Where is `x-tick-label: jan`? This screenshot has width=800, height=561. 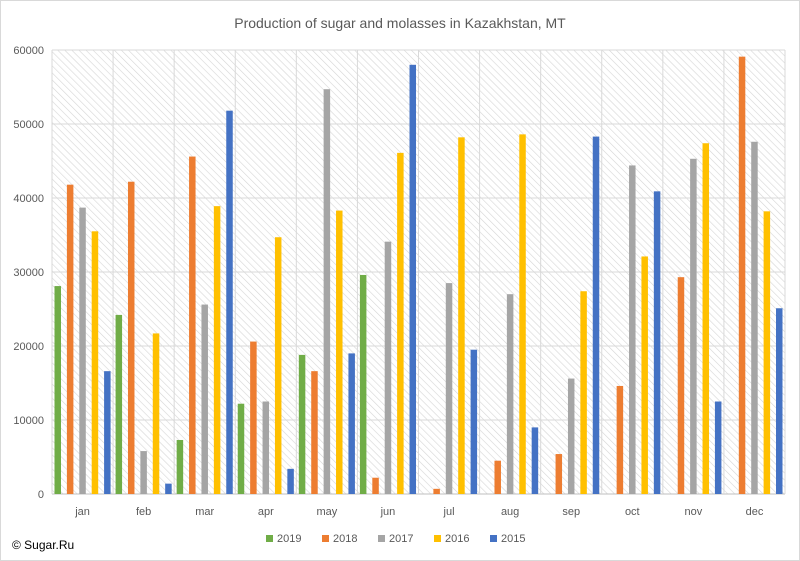 x-tick-label: jan is located at coordinates (82, 512).